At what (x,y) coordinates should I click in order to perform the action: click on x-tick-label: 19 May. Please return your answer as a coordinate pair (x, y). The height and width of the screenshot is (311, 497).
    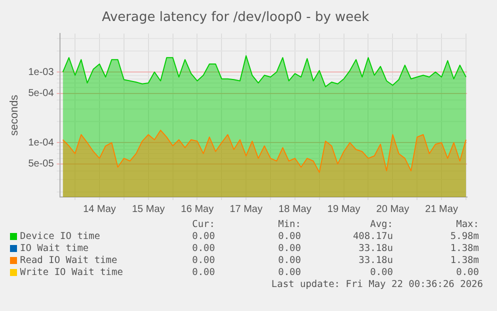
    Looking at the image, I should click on (343, 209).